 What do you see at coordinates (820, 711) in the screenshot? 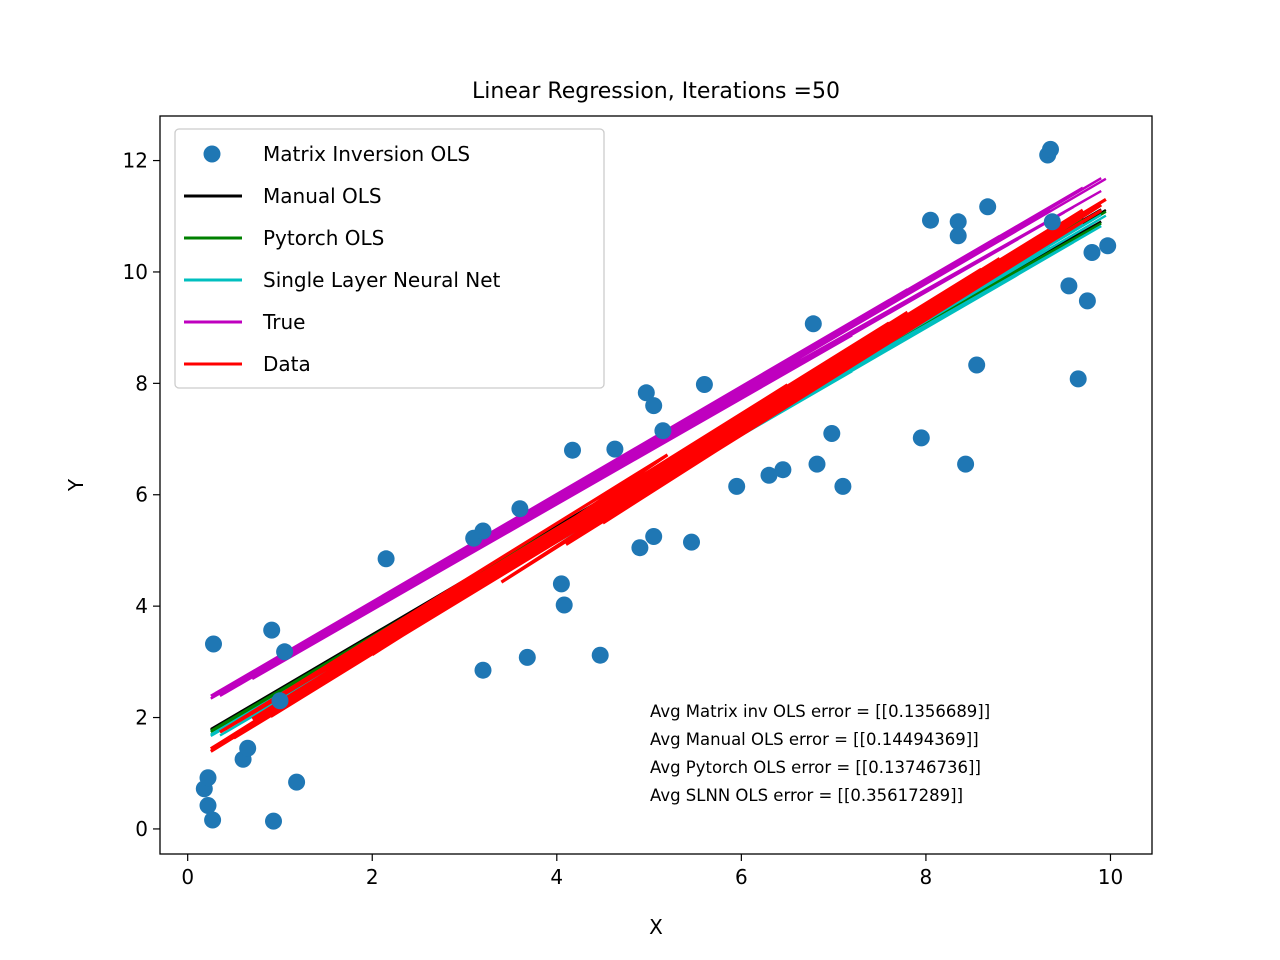
I see `error-annotation: Avg Matrix inv OLS error = [[0.1356689]]` at bounding box center [820, 711].